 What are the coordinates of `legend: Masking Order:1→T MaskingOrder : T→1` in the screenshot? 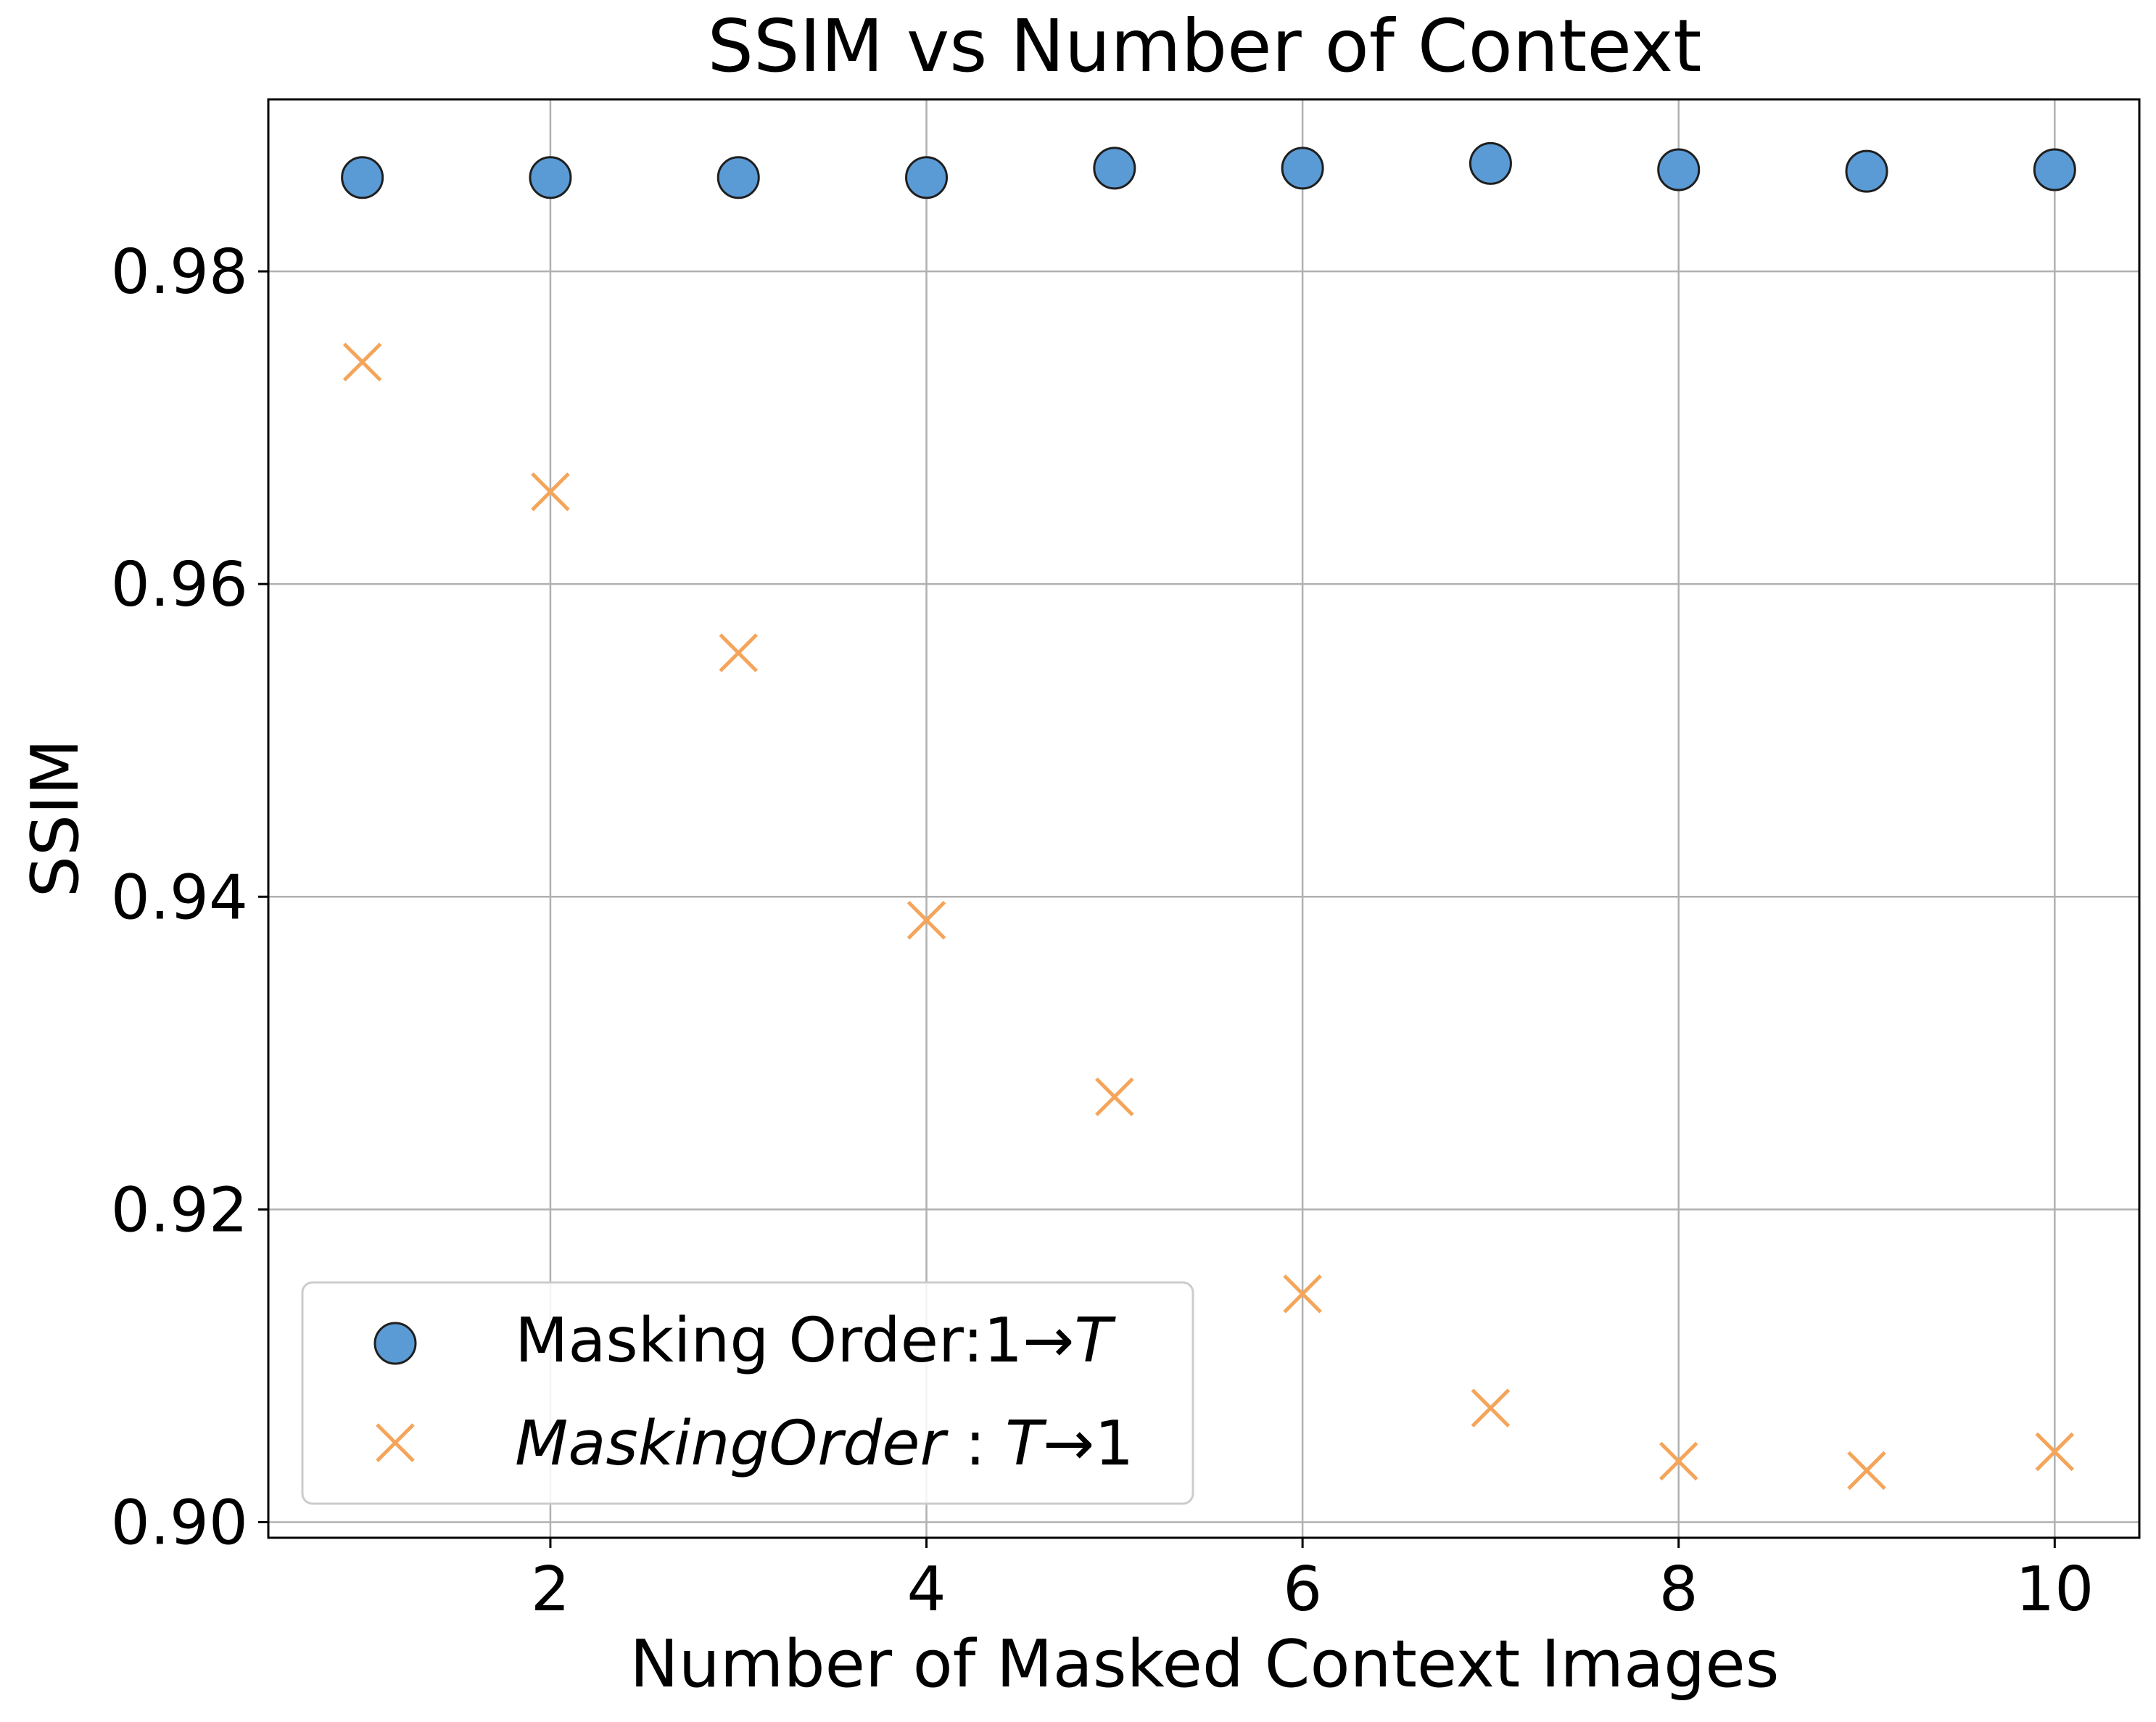 It's located at (747, 1393).